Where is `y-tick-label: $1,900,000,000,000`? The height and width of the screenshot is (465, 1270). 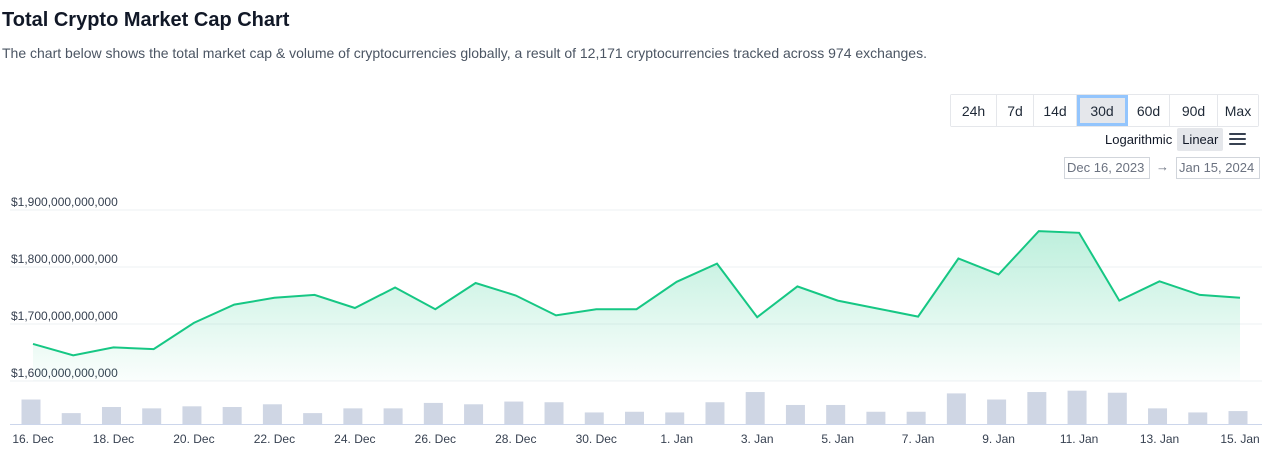
y-tick-label: $1,900,000,000,000 is located at coordinates (64, 202).